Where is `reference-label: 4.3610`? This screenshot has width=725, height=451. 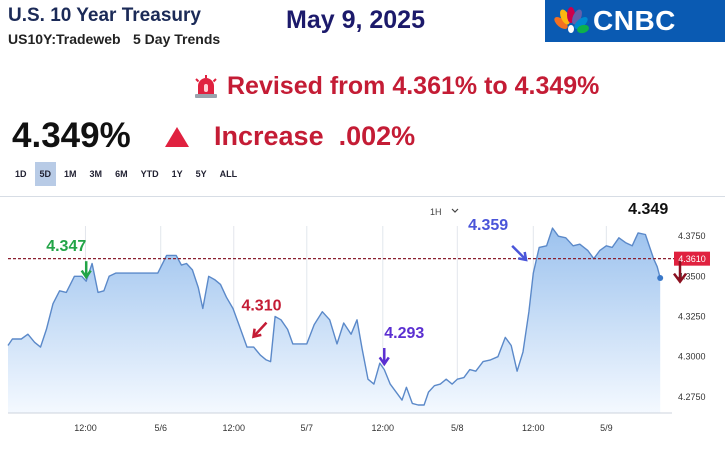
reference-label: 4.3610 is located at coordinates (692, 259).